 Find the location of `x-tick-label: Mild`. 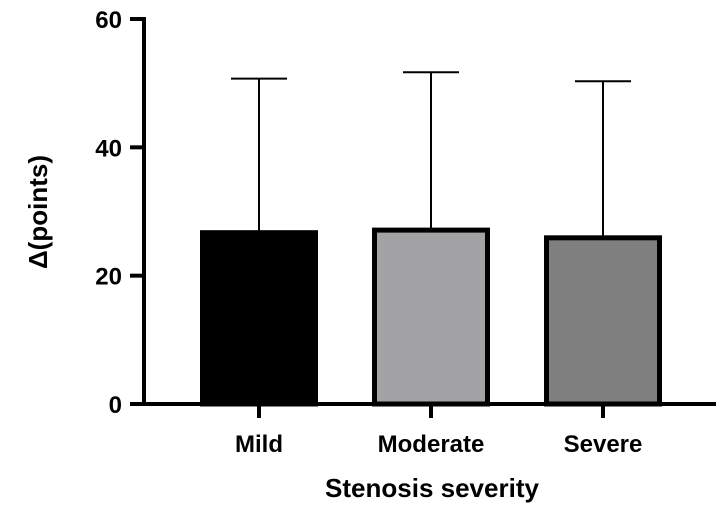

x-tick-label: Mild is located at coordinates (259, 444).